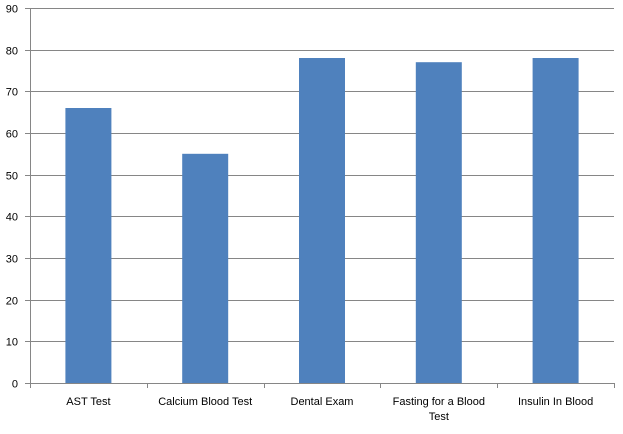 The image size is (623, 434). What do you see at coordinates (12, 52) in the screenshot?
I see `y-tick-label: 80` at bounding box center [12, 52].